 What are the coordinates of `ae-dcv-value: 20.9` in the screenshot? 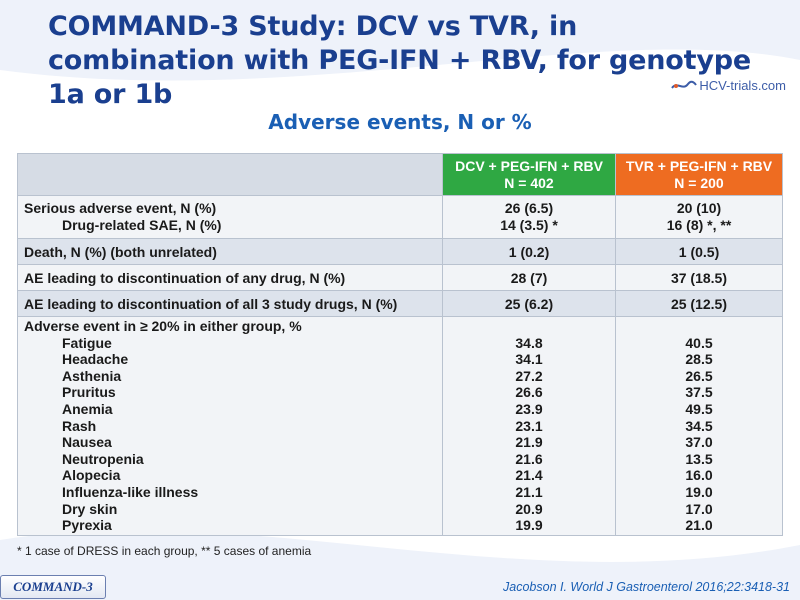 It's located at (529, 508).